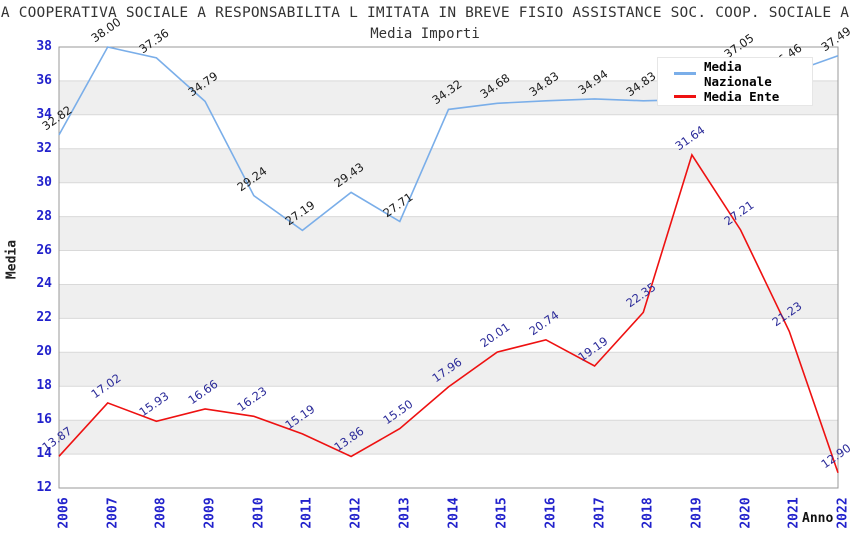  What do you see at coordinates (12, 259) in the screenshot?
I see `y-axis-title: Media` at bounding box center [12, 259].